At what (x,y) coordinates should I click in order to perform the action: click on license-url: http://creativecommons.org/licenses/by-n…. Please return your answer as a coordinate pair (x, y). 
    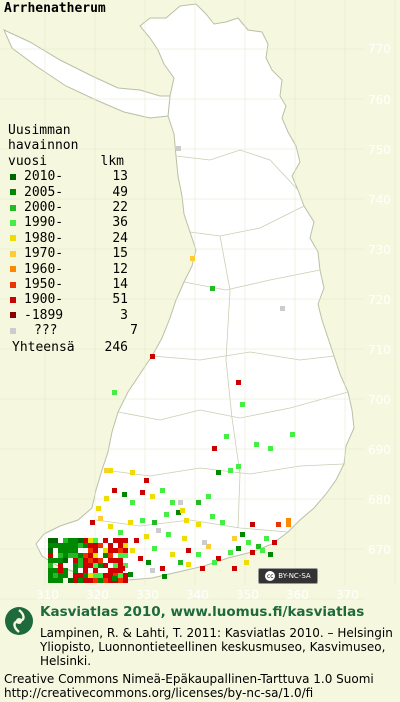
    Looking at the image, I should click on (159, 693).